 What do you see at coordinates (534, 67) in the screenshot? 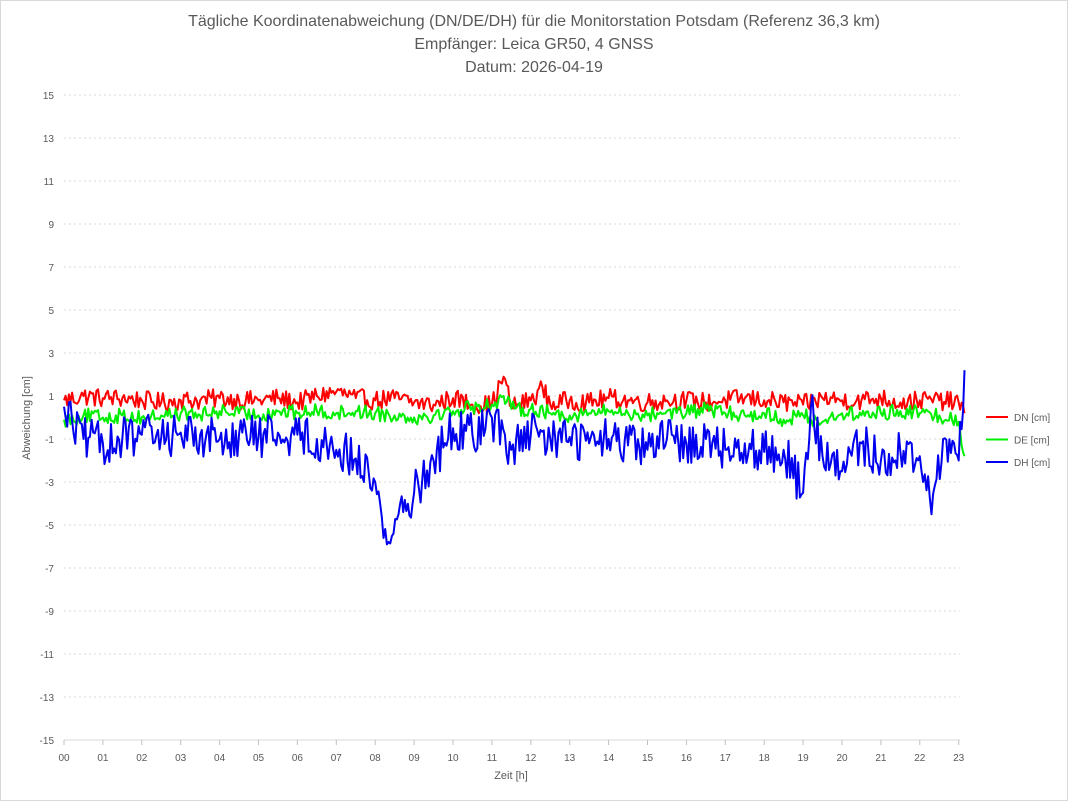
I see `chart-title-line-3: Datum: 2026-04-19` at bounding box center [534, 67].